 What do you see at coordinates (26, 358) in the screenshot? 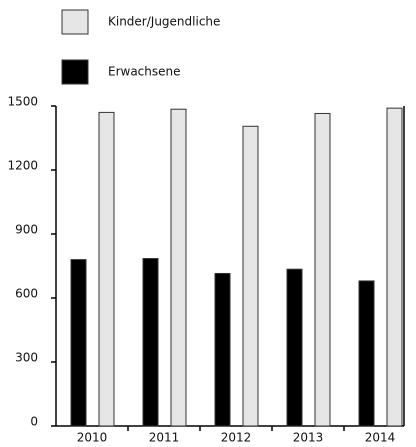
I see `y-tick-label: 300` at bounding box center [26, 358].